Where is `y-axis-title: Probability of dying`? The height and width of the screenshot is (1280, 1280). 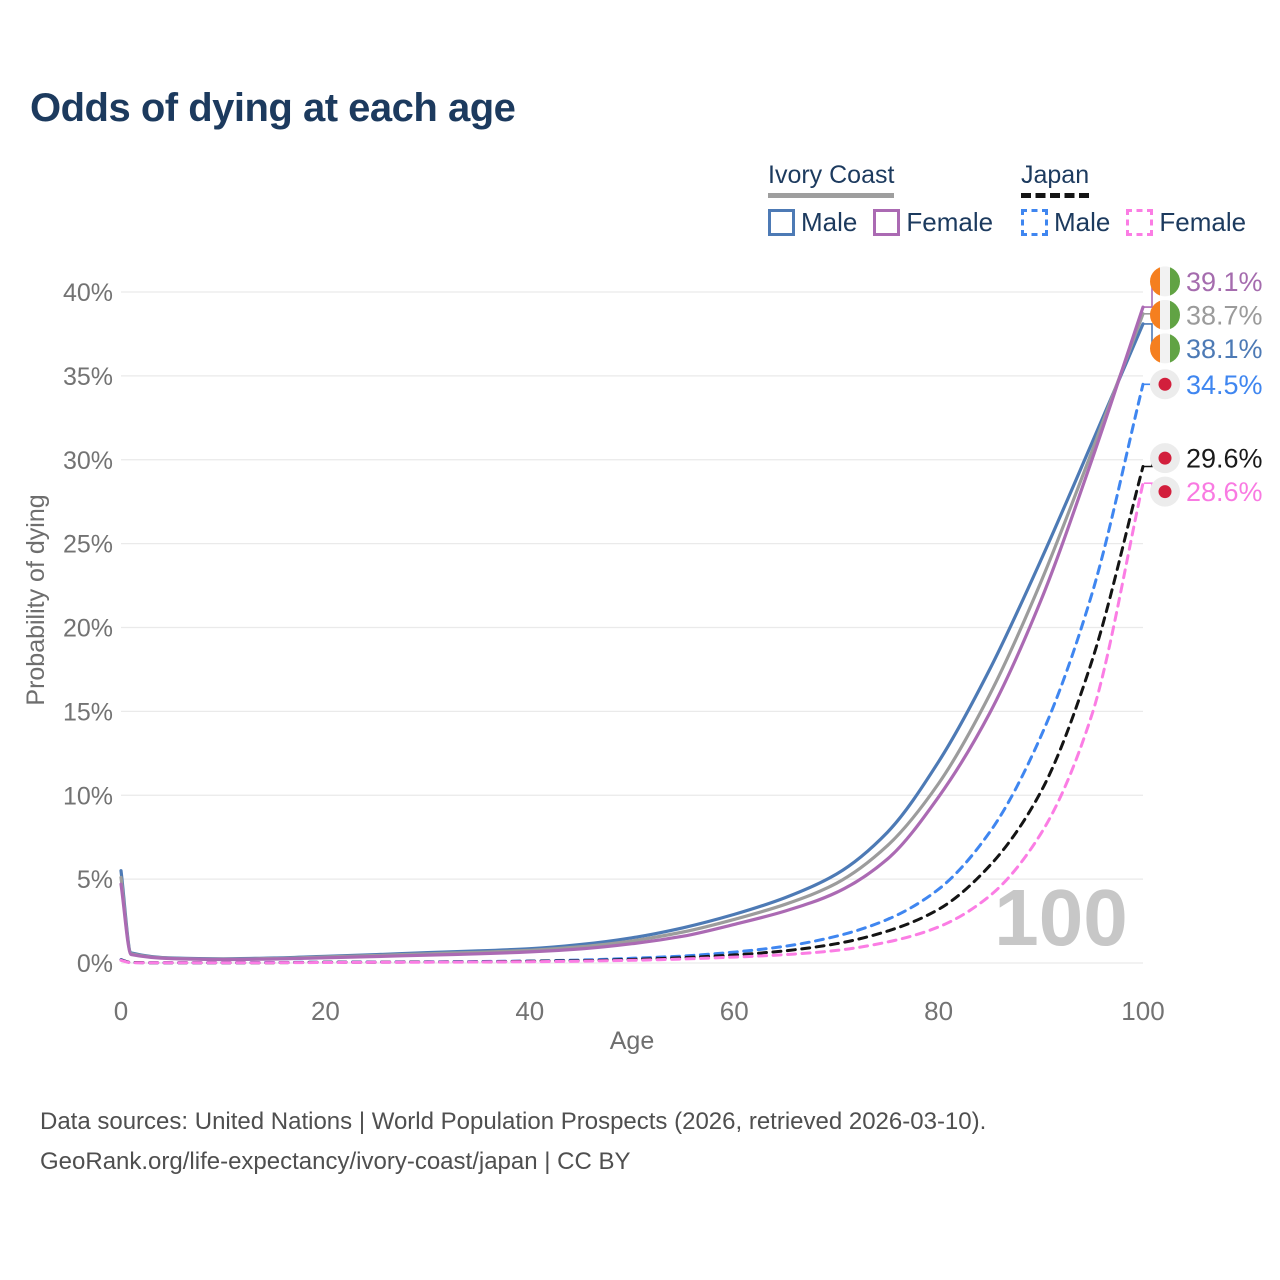 y-axis-title: Probability of dying is located at coordinates (36, 599).